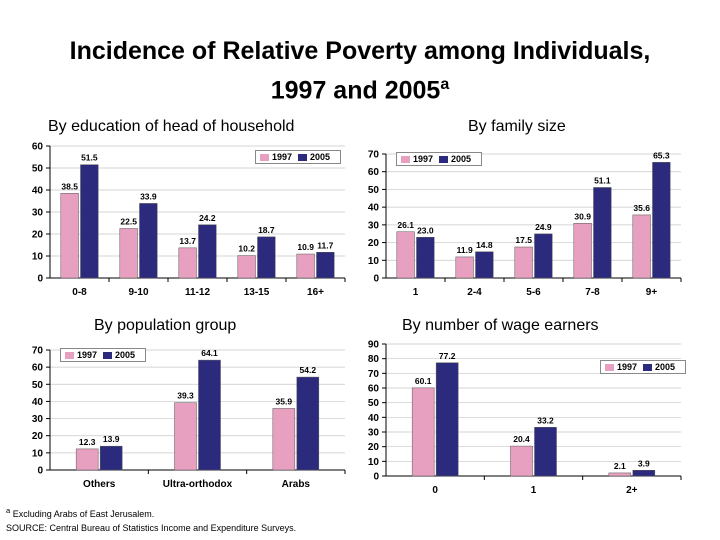 This screenshot has width=720, height=540. Describe the element at coordinates (484, 245) in the screenshot. I see `data-label-2005-2-4: 14.8` at that location.